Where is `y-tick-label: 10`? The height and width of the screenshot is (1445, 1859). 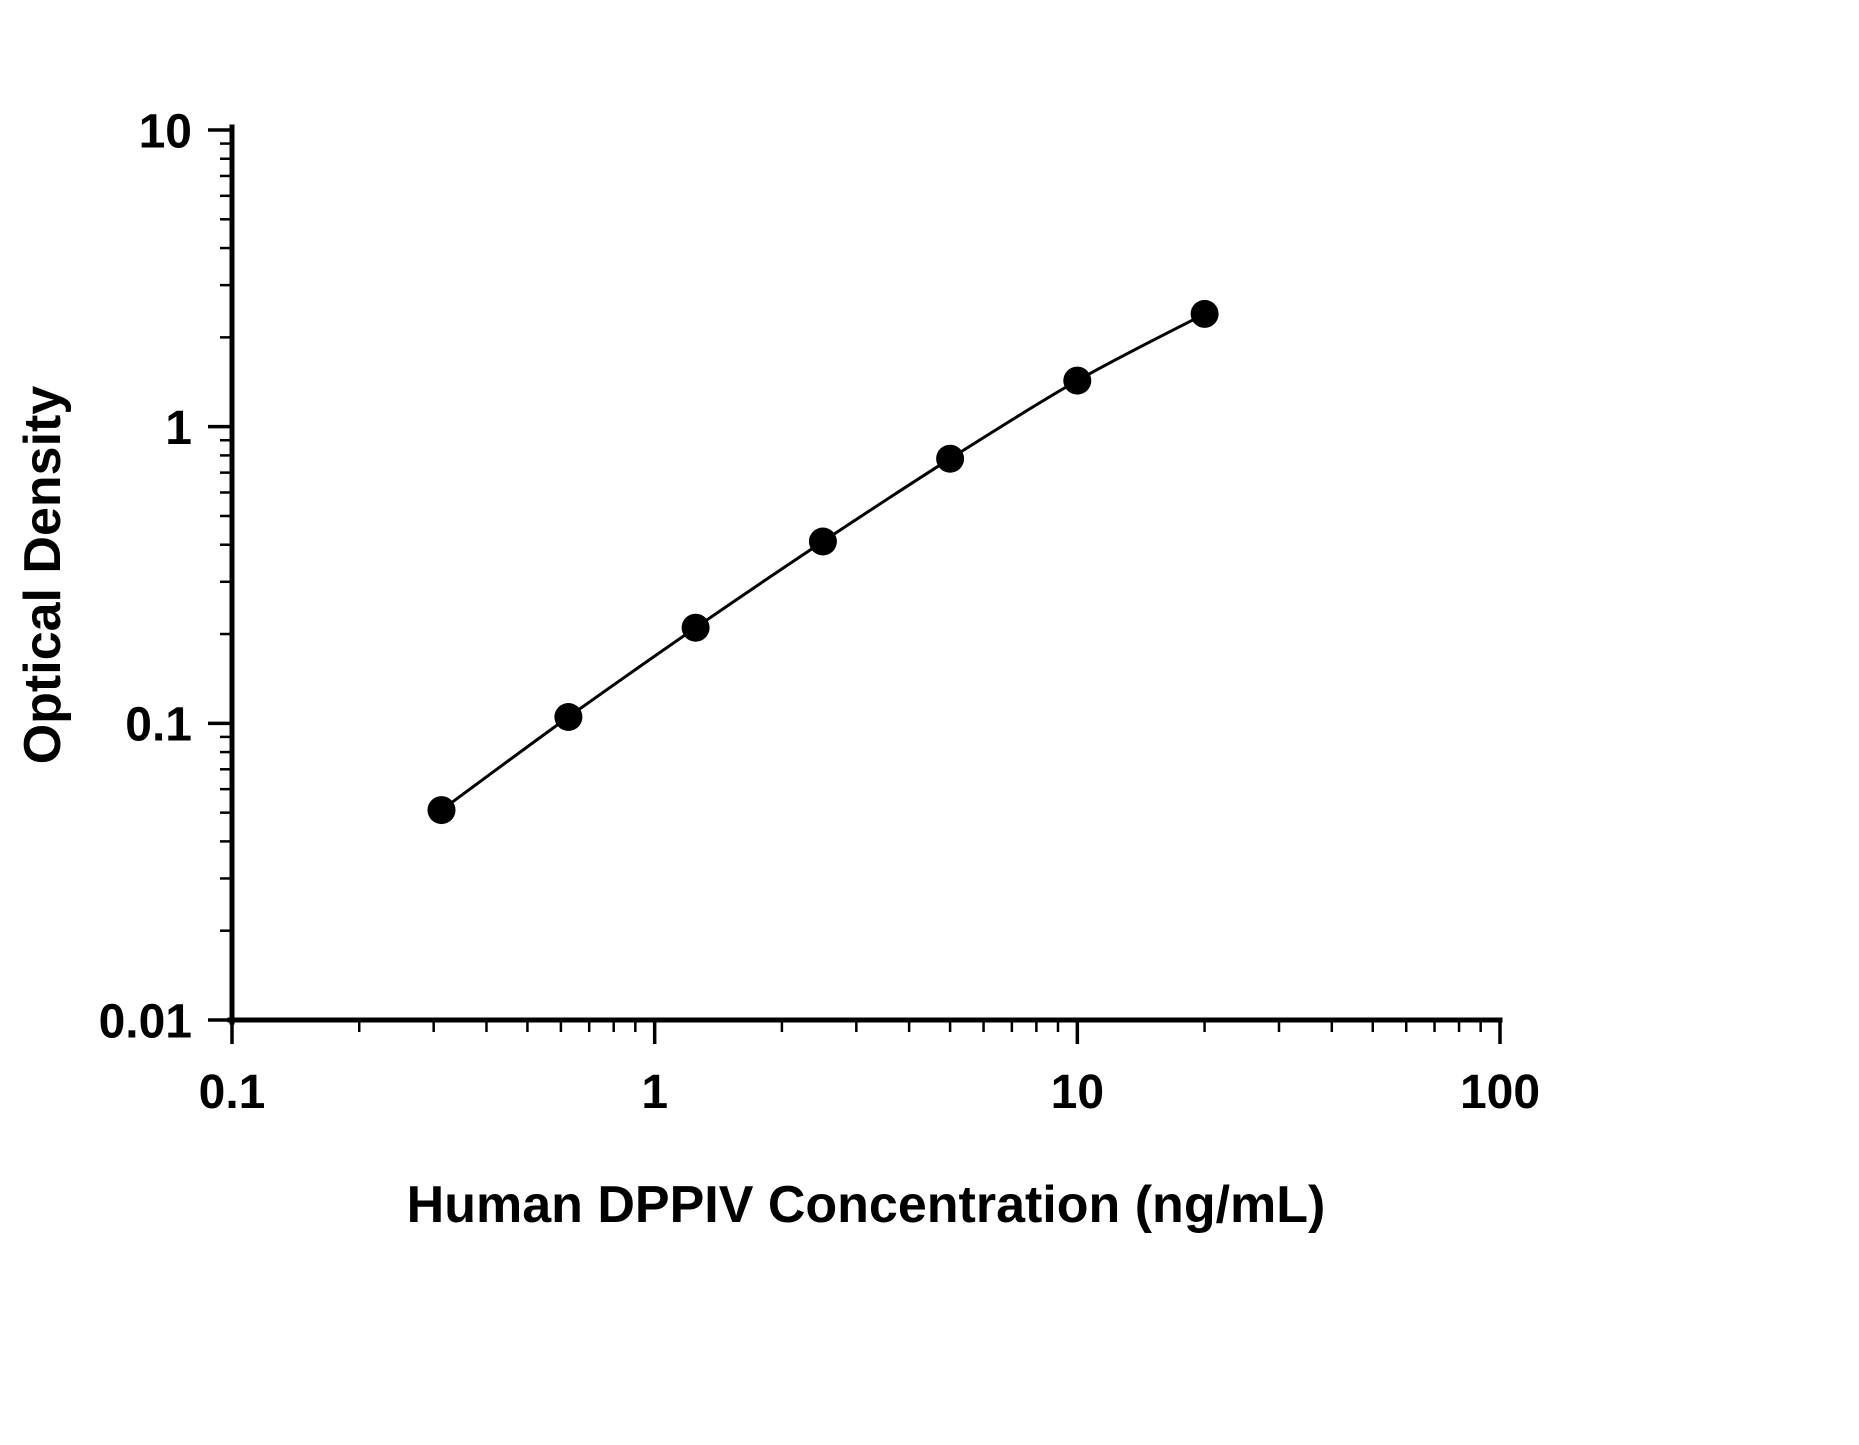 y-tick-label: 10 is located at coordinates (165, 131).